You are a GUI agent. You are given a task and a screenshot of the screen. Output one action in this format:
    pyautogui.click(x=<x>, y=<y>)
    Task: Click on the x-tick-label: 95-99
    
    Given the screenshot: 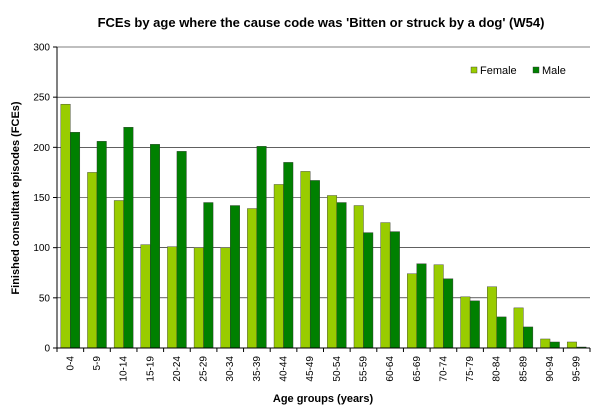 What is the action you would take?
    pyautogui.click(x=577, y=369)
    